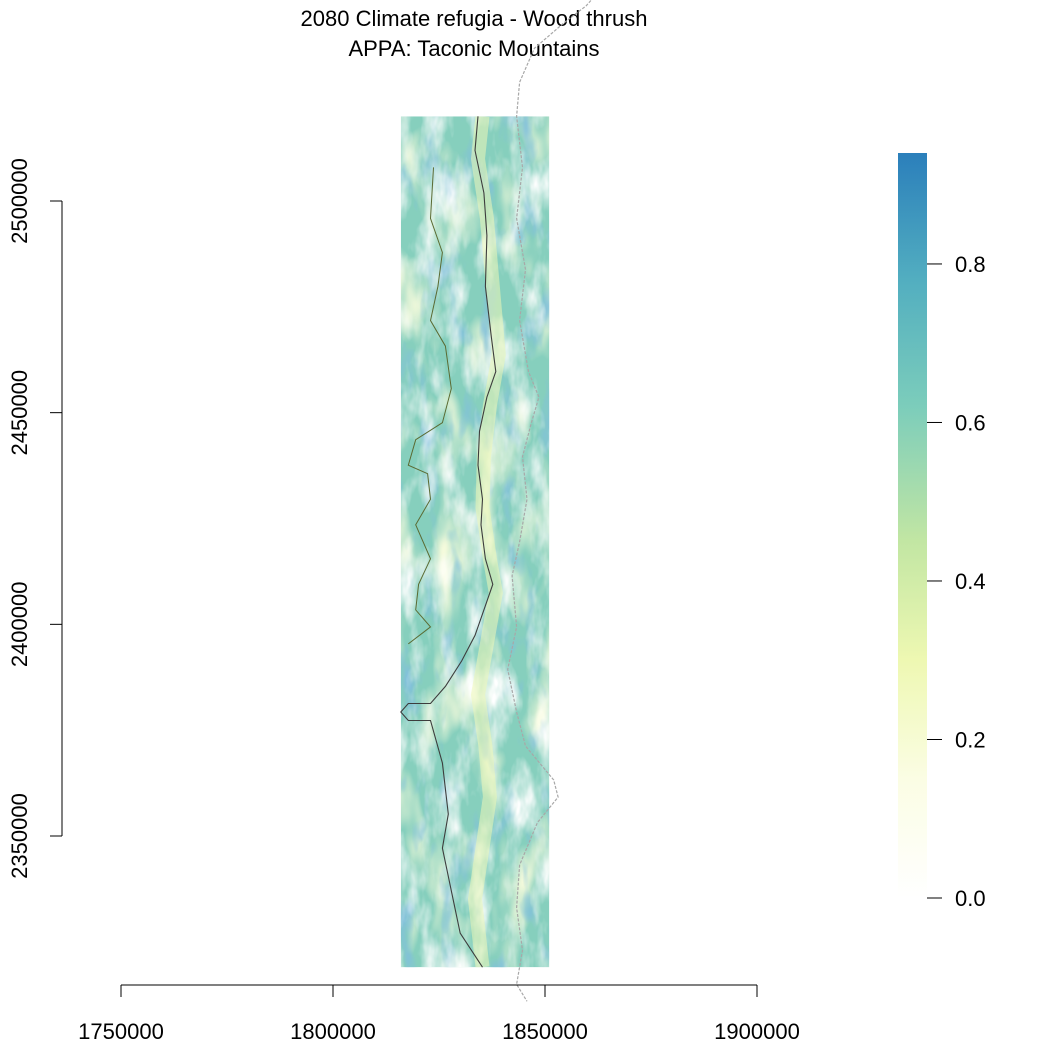 This screenshot has height=1050, width=1050. What do you see at coordinates (545, 1031) in the screenshot?
I see `x-tick-label: 1850000` at bounding box center [545, 1031].